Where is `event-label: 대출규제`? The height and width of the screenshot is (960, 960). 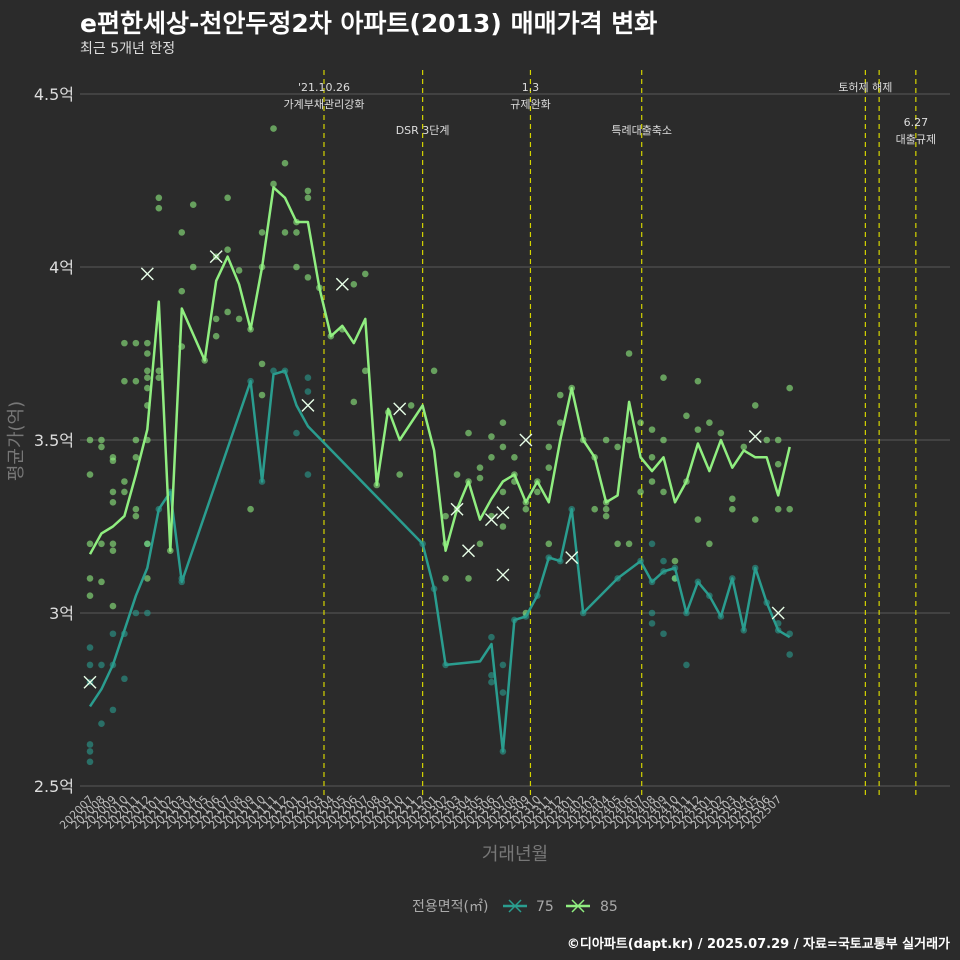 event-label: 대출규제 is located at coordinates (916, 139).